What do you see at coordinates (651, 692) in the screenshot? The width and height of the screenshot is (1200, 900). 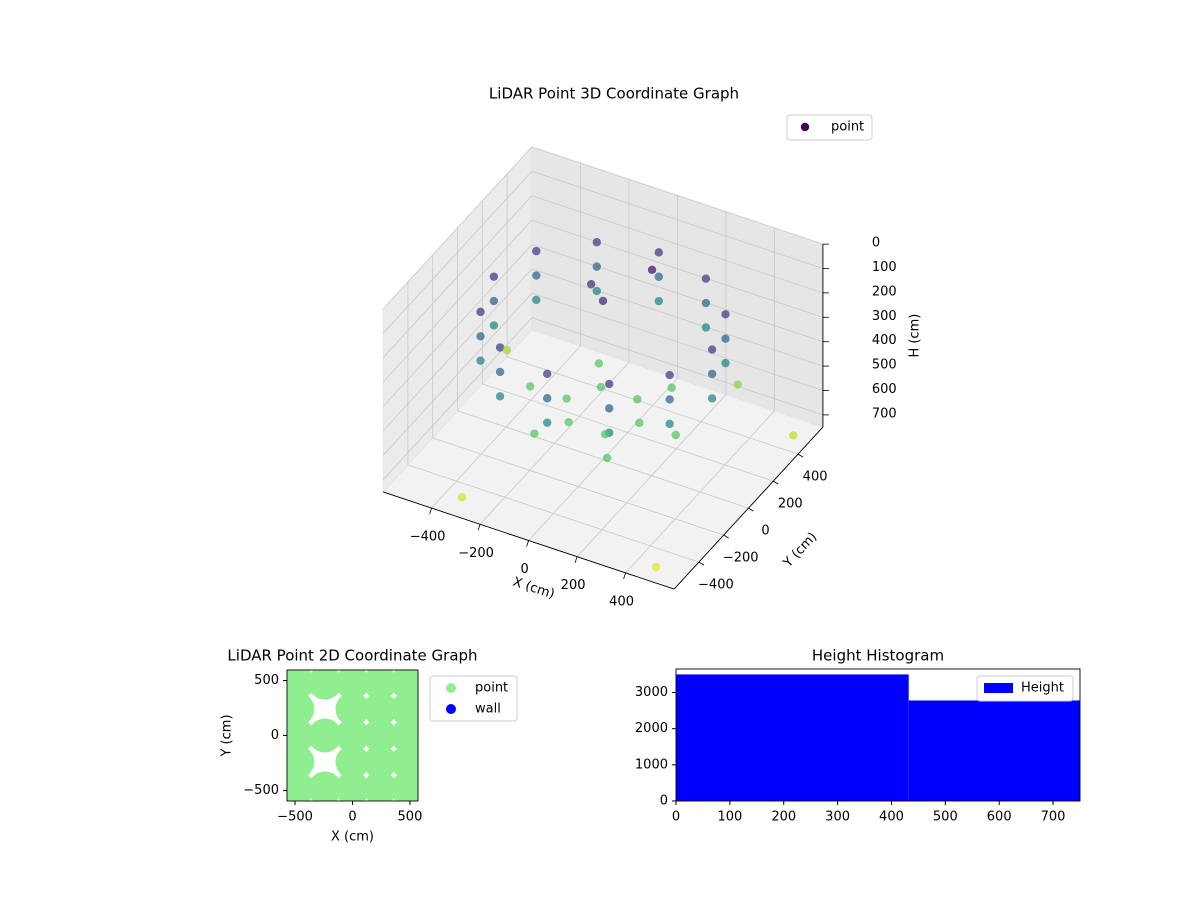 I see `y-tick-label: 3000` at bounding box center [651, 692].